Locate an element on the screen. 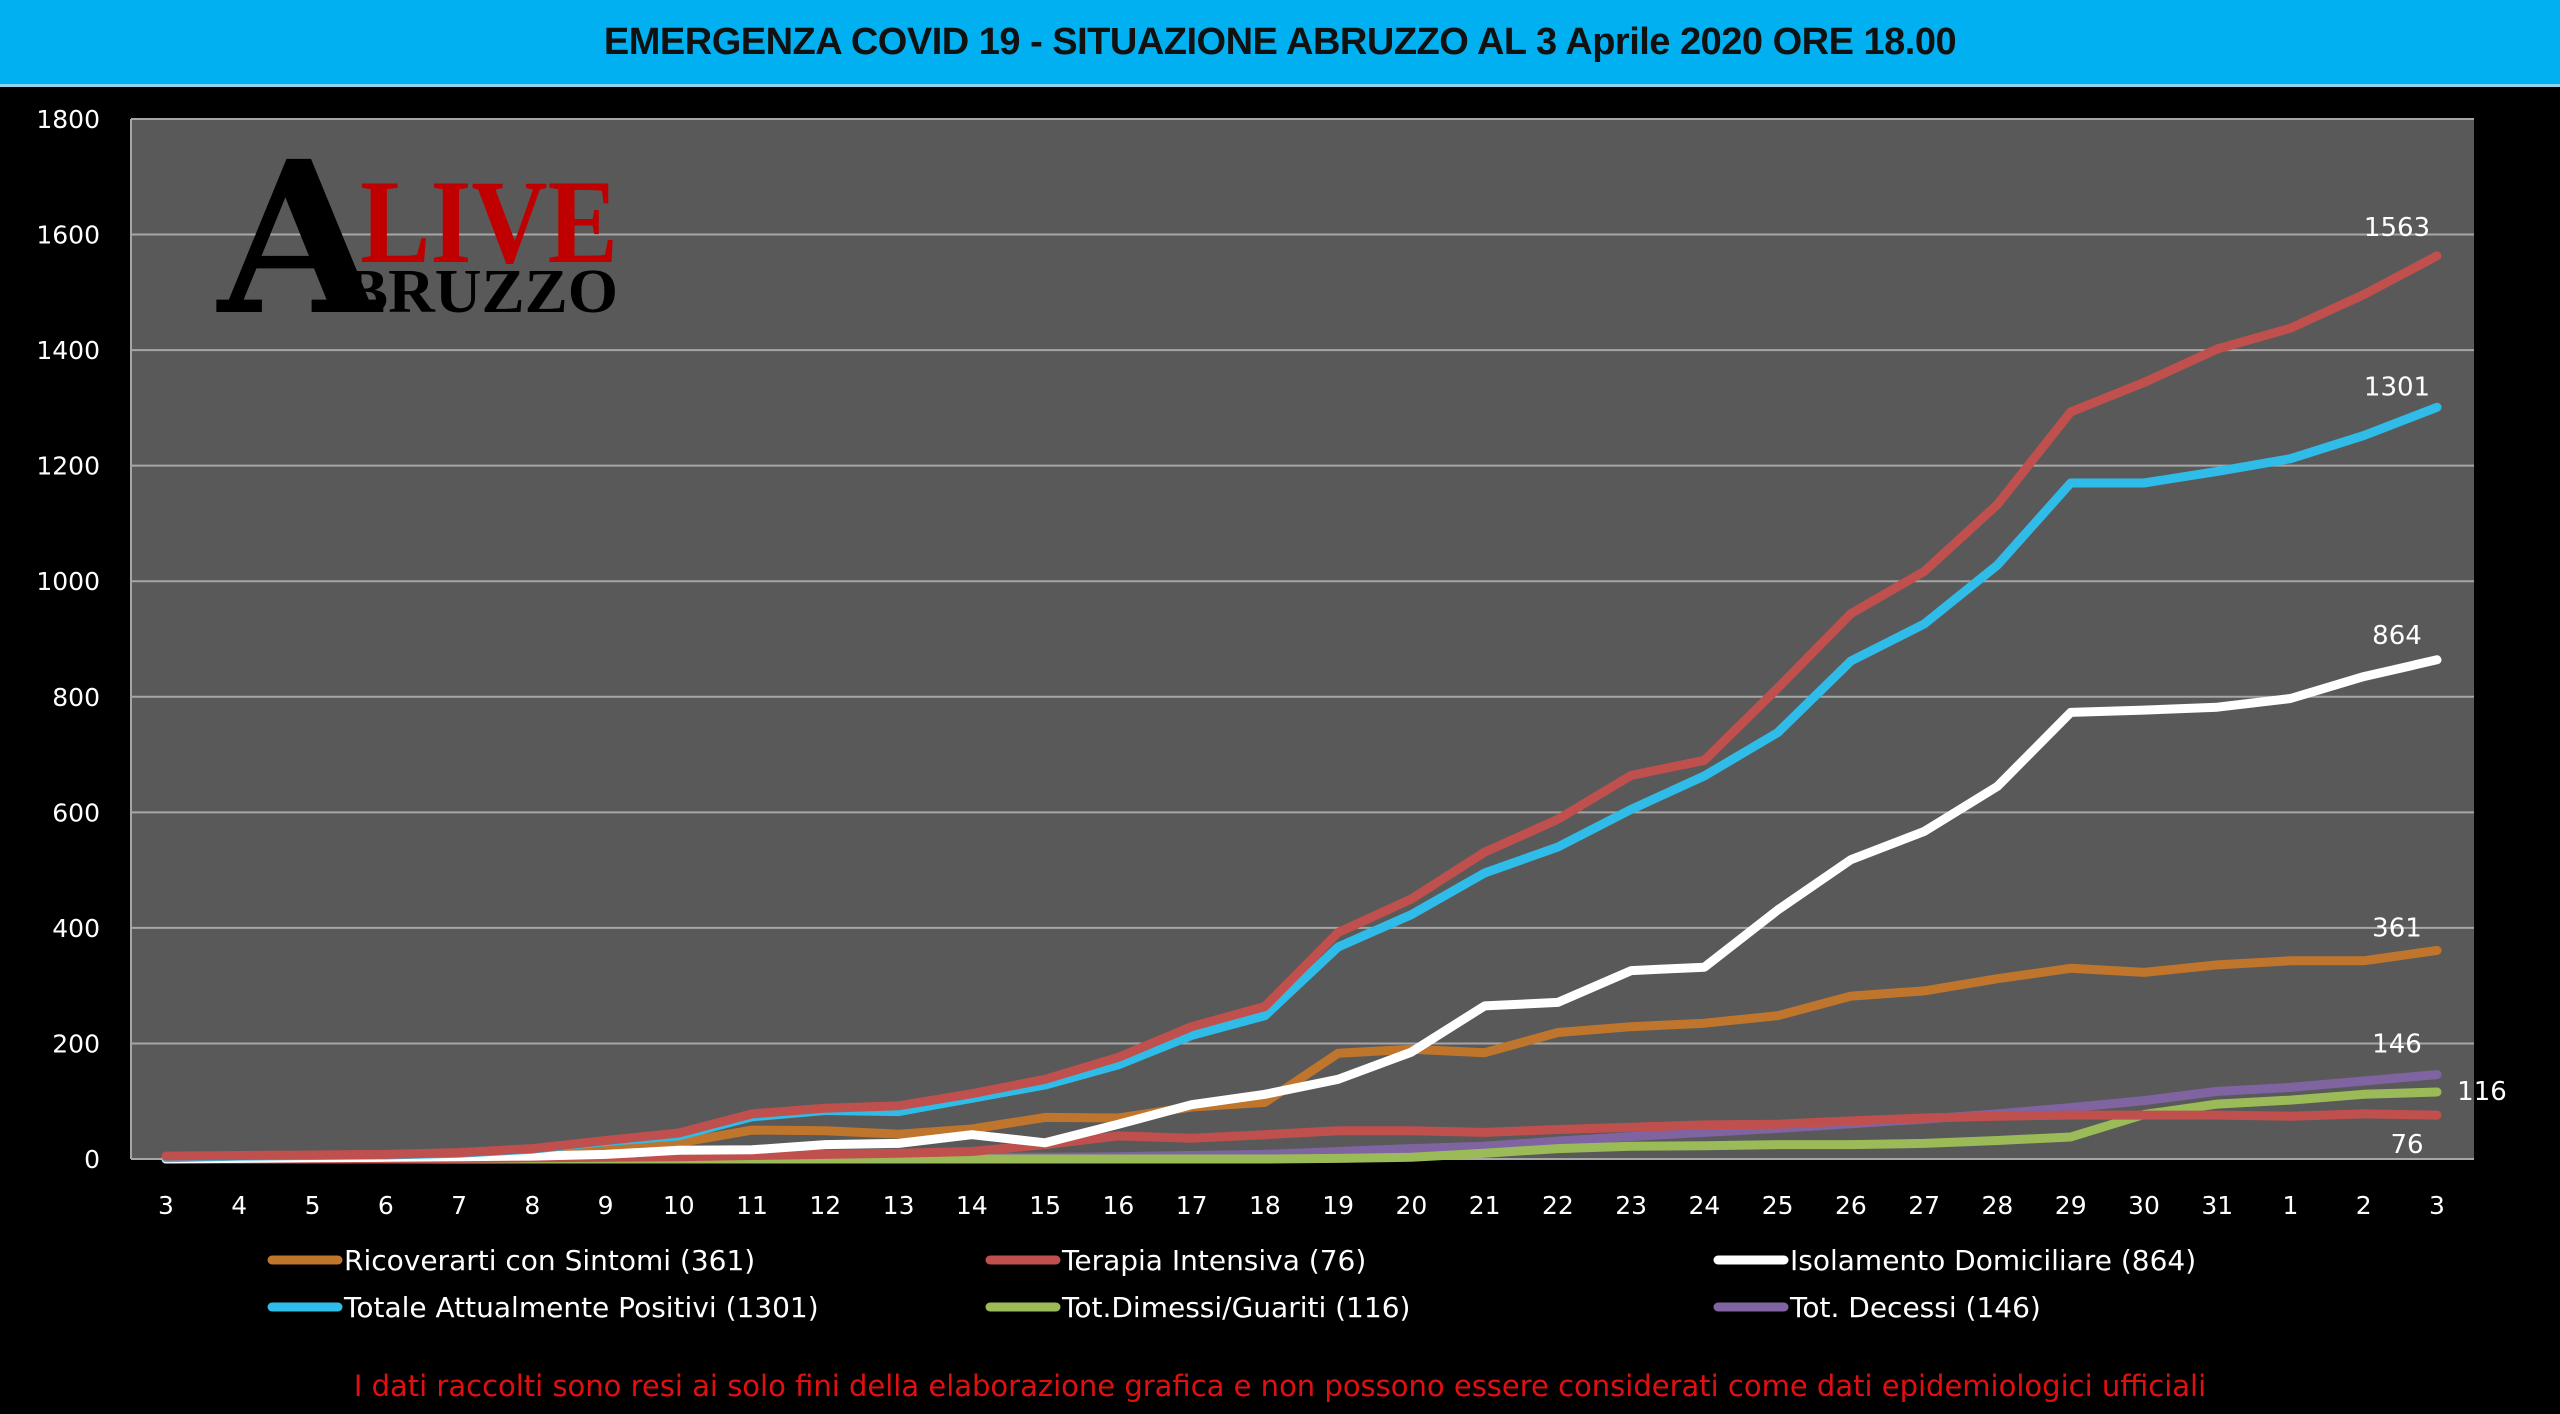 This screenshot has height=1414, width=2560. legend-item: Tot. Decessi (146) is located at coordinates (1877, 1307).